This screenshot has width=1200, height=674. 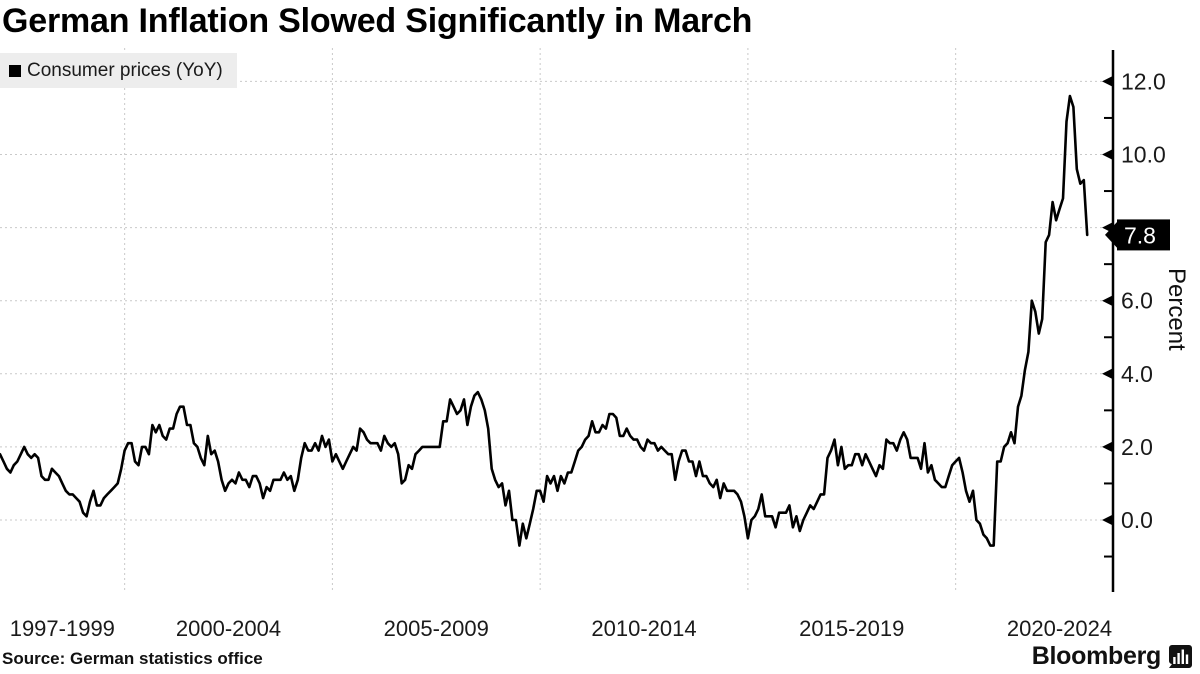 What do you see at coordinates (62, 628) in the screenshot?
I see `x-tick-label: 1997-1999` at bounding box center [62, 628].